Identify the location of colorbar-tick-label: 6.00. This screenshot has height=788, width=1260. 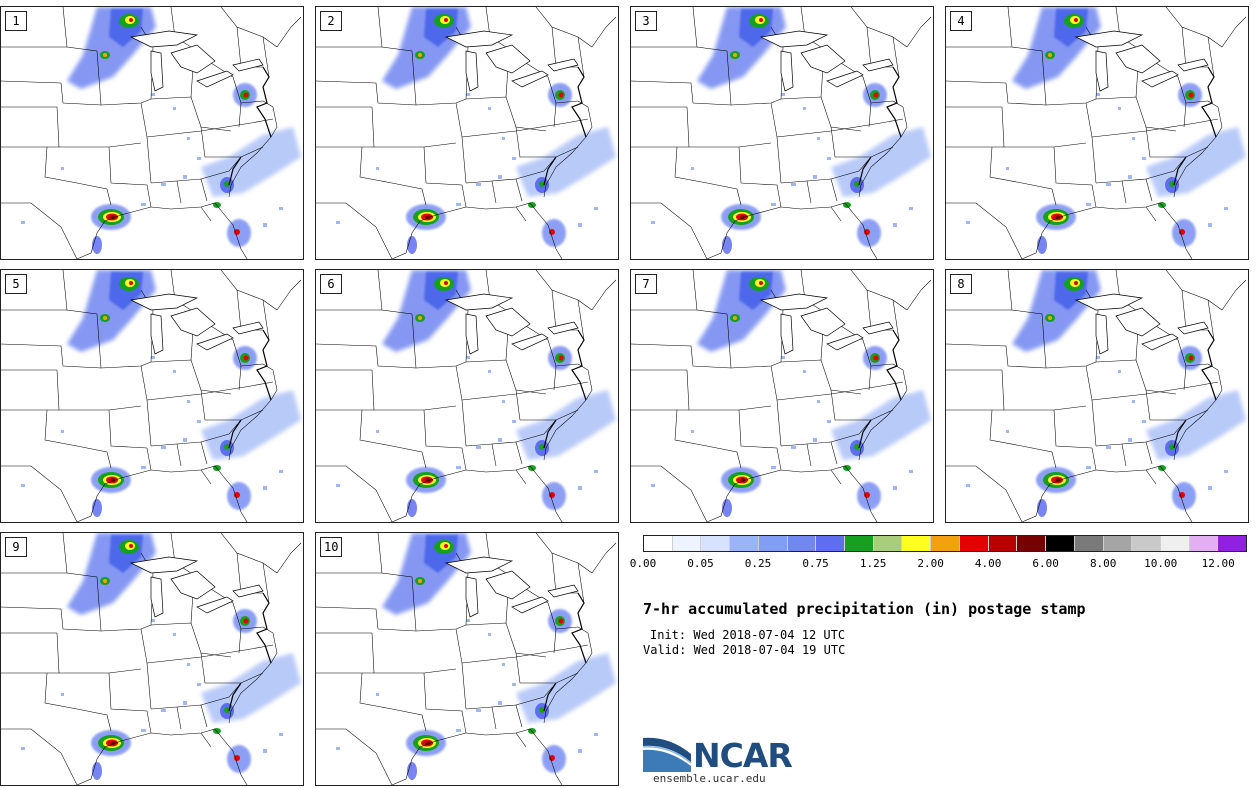
(1045, 563).